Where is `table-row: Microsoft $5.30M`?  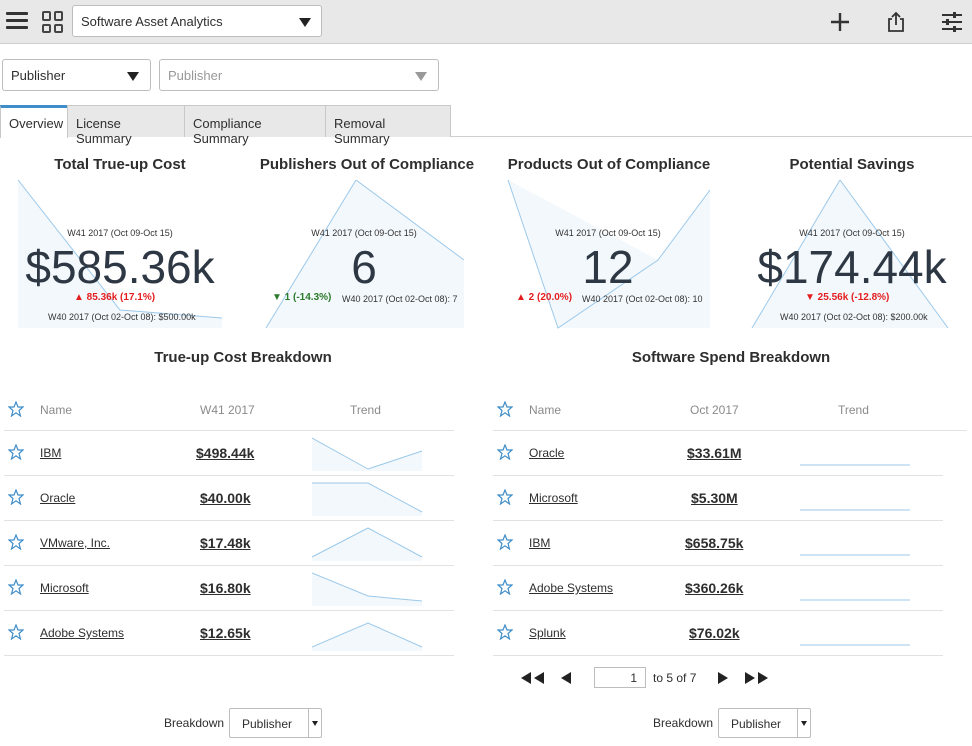
table-row: Microsoft $5.30M is located at coordinates (718, 498).